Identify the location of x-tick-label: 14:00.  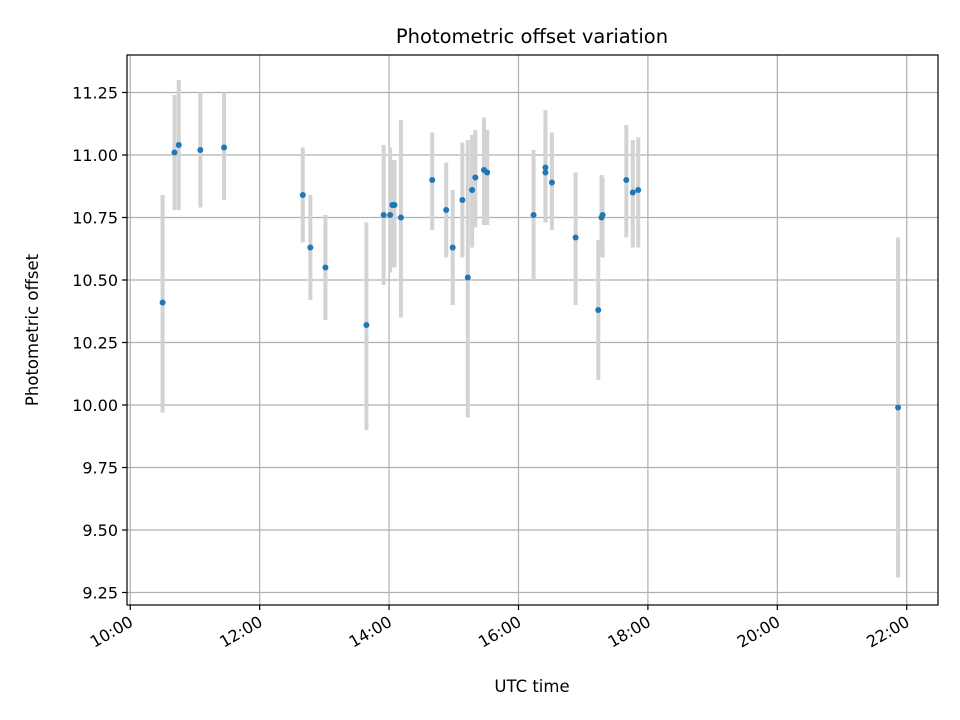
(370, 632).